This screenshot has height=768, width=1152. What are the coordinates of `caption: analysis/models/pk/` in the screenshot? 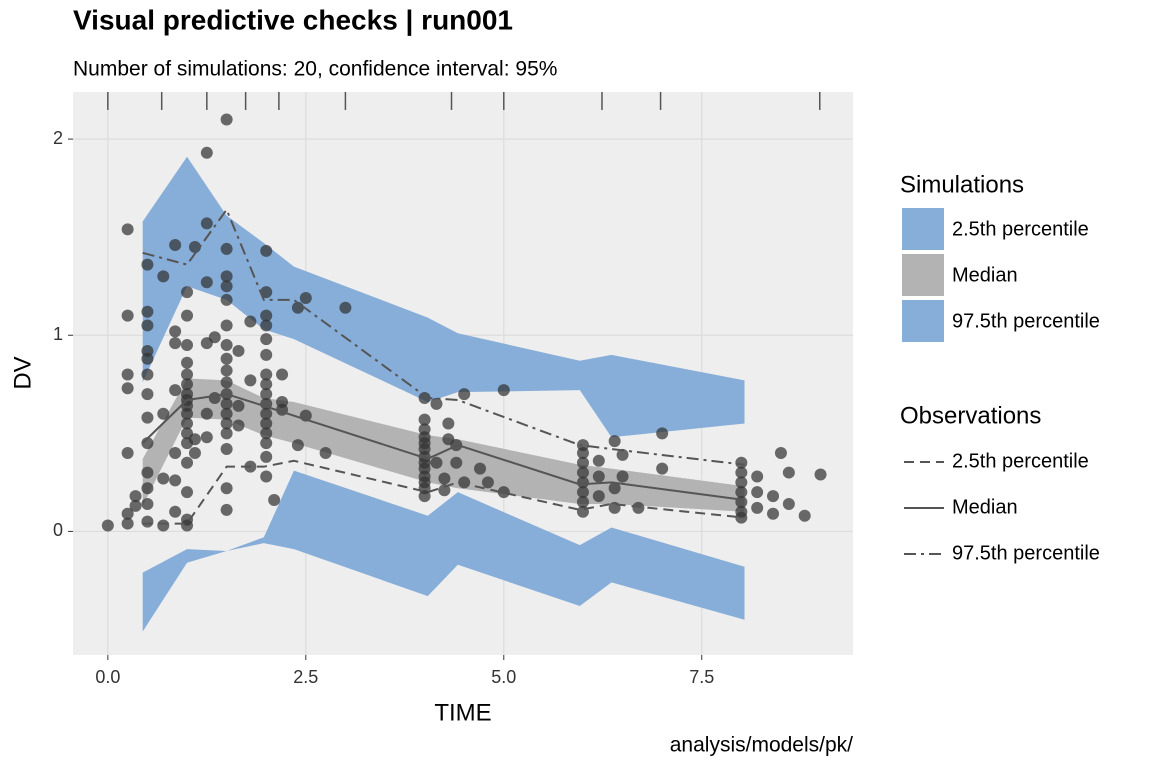 It's located at (761, 745).